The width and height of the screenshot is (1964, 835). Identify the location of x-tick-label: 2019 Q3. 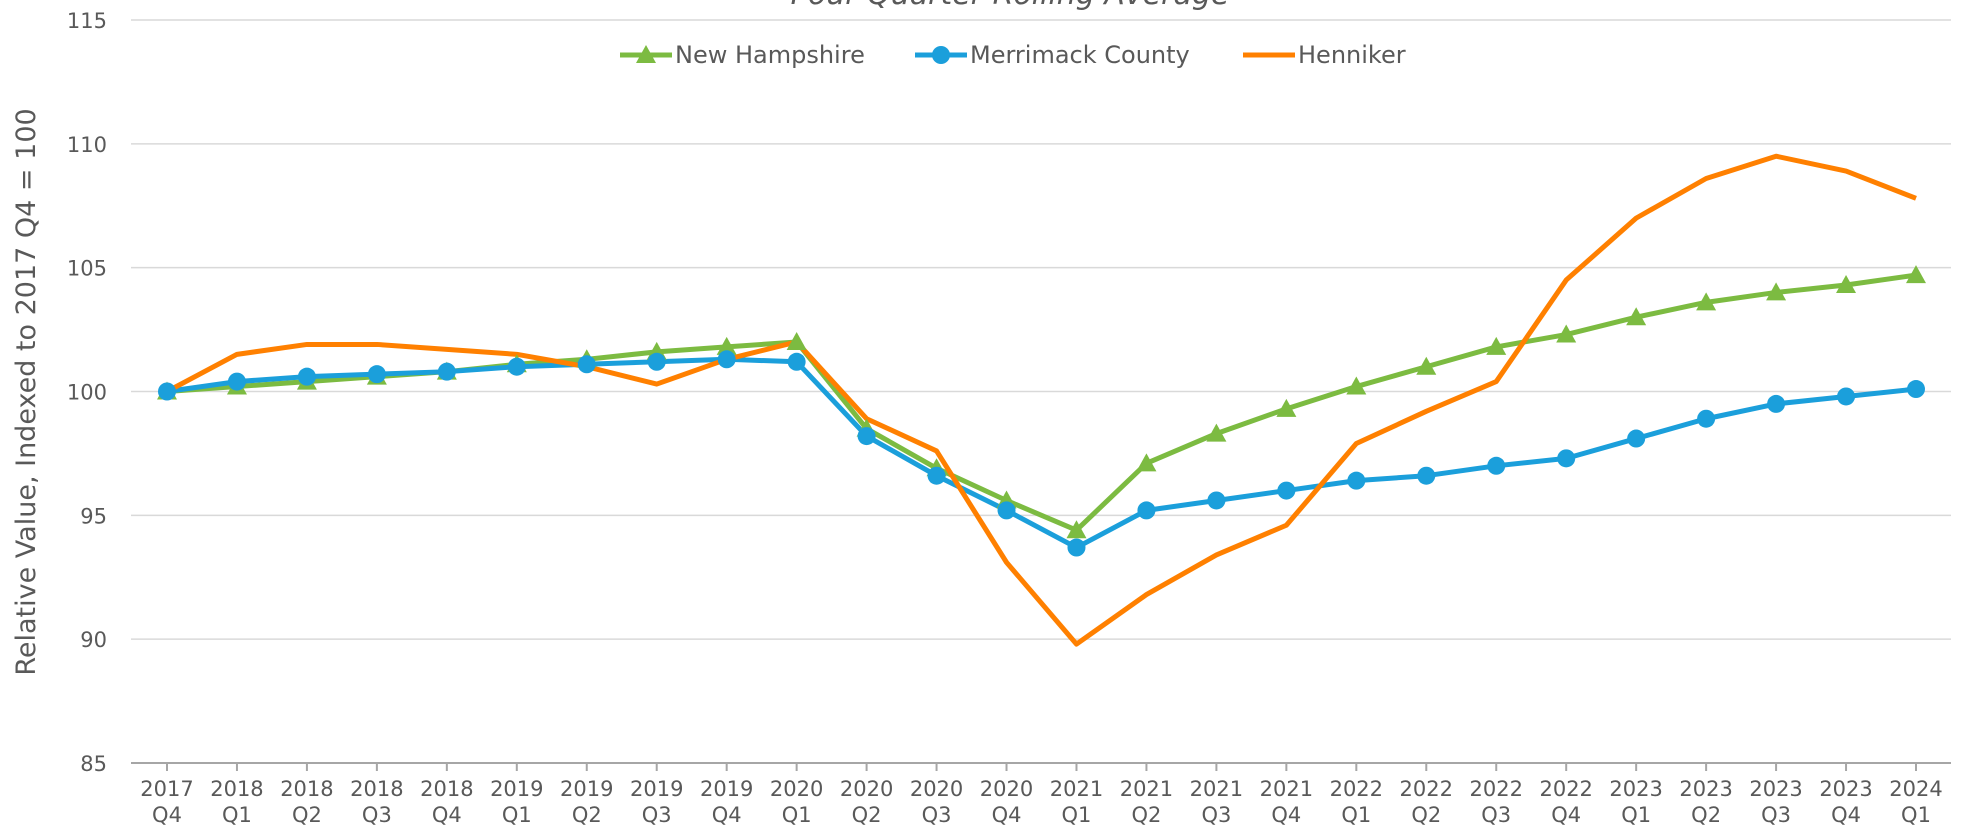
(656, 802).